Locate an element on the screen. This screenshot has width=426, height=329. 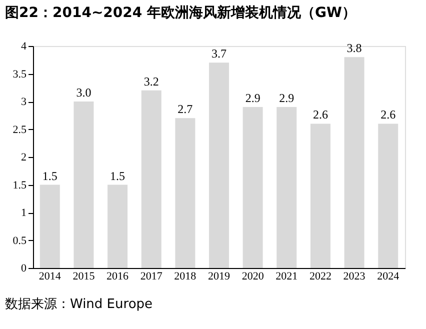
y-tick-label: 3 is located at coordinates (24, 102).